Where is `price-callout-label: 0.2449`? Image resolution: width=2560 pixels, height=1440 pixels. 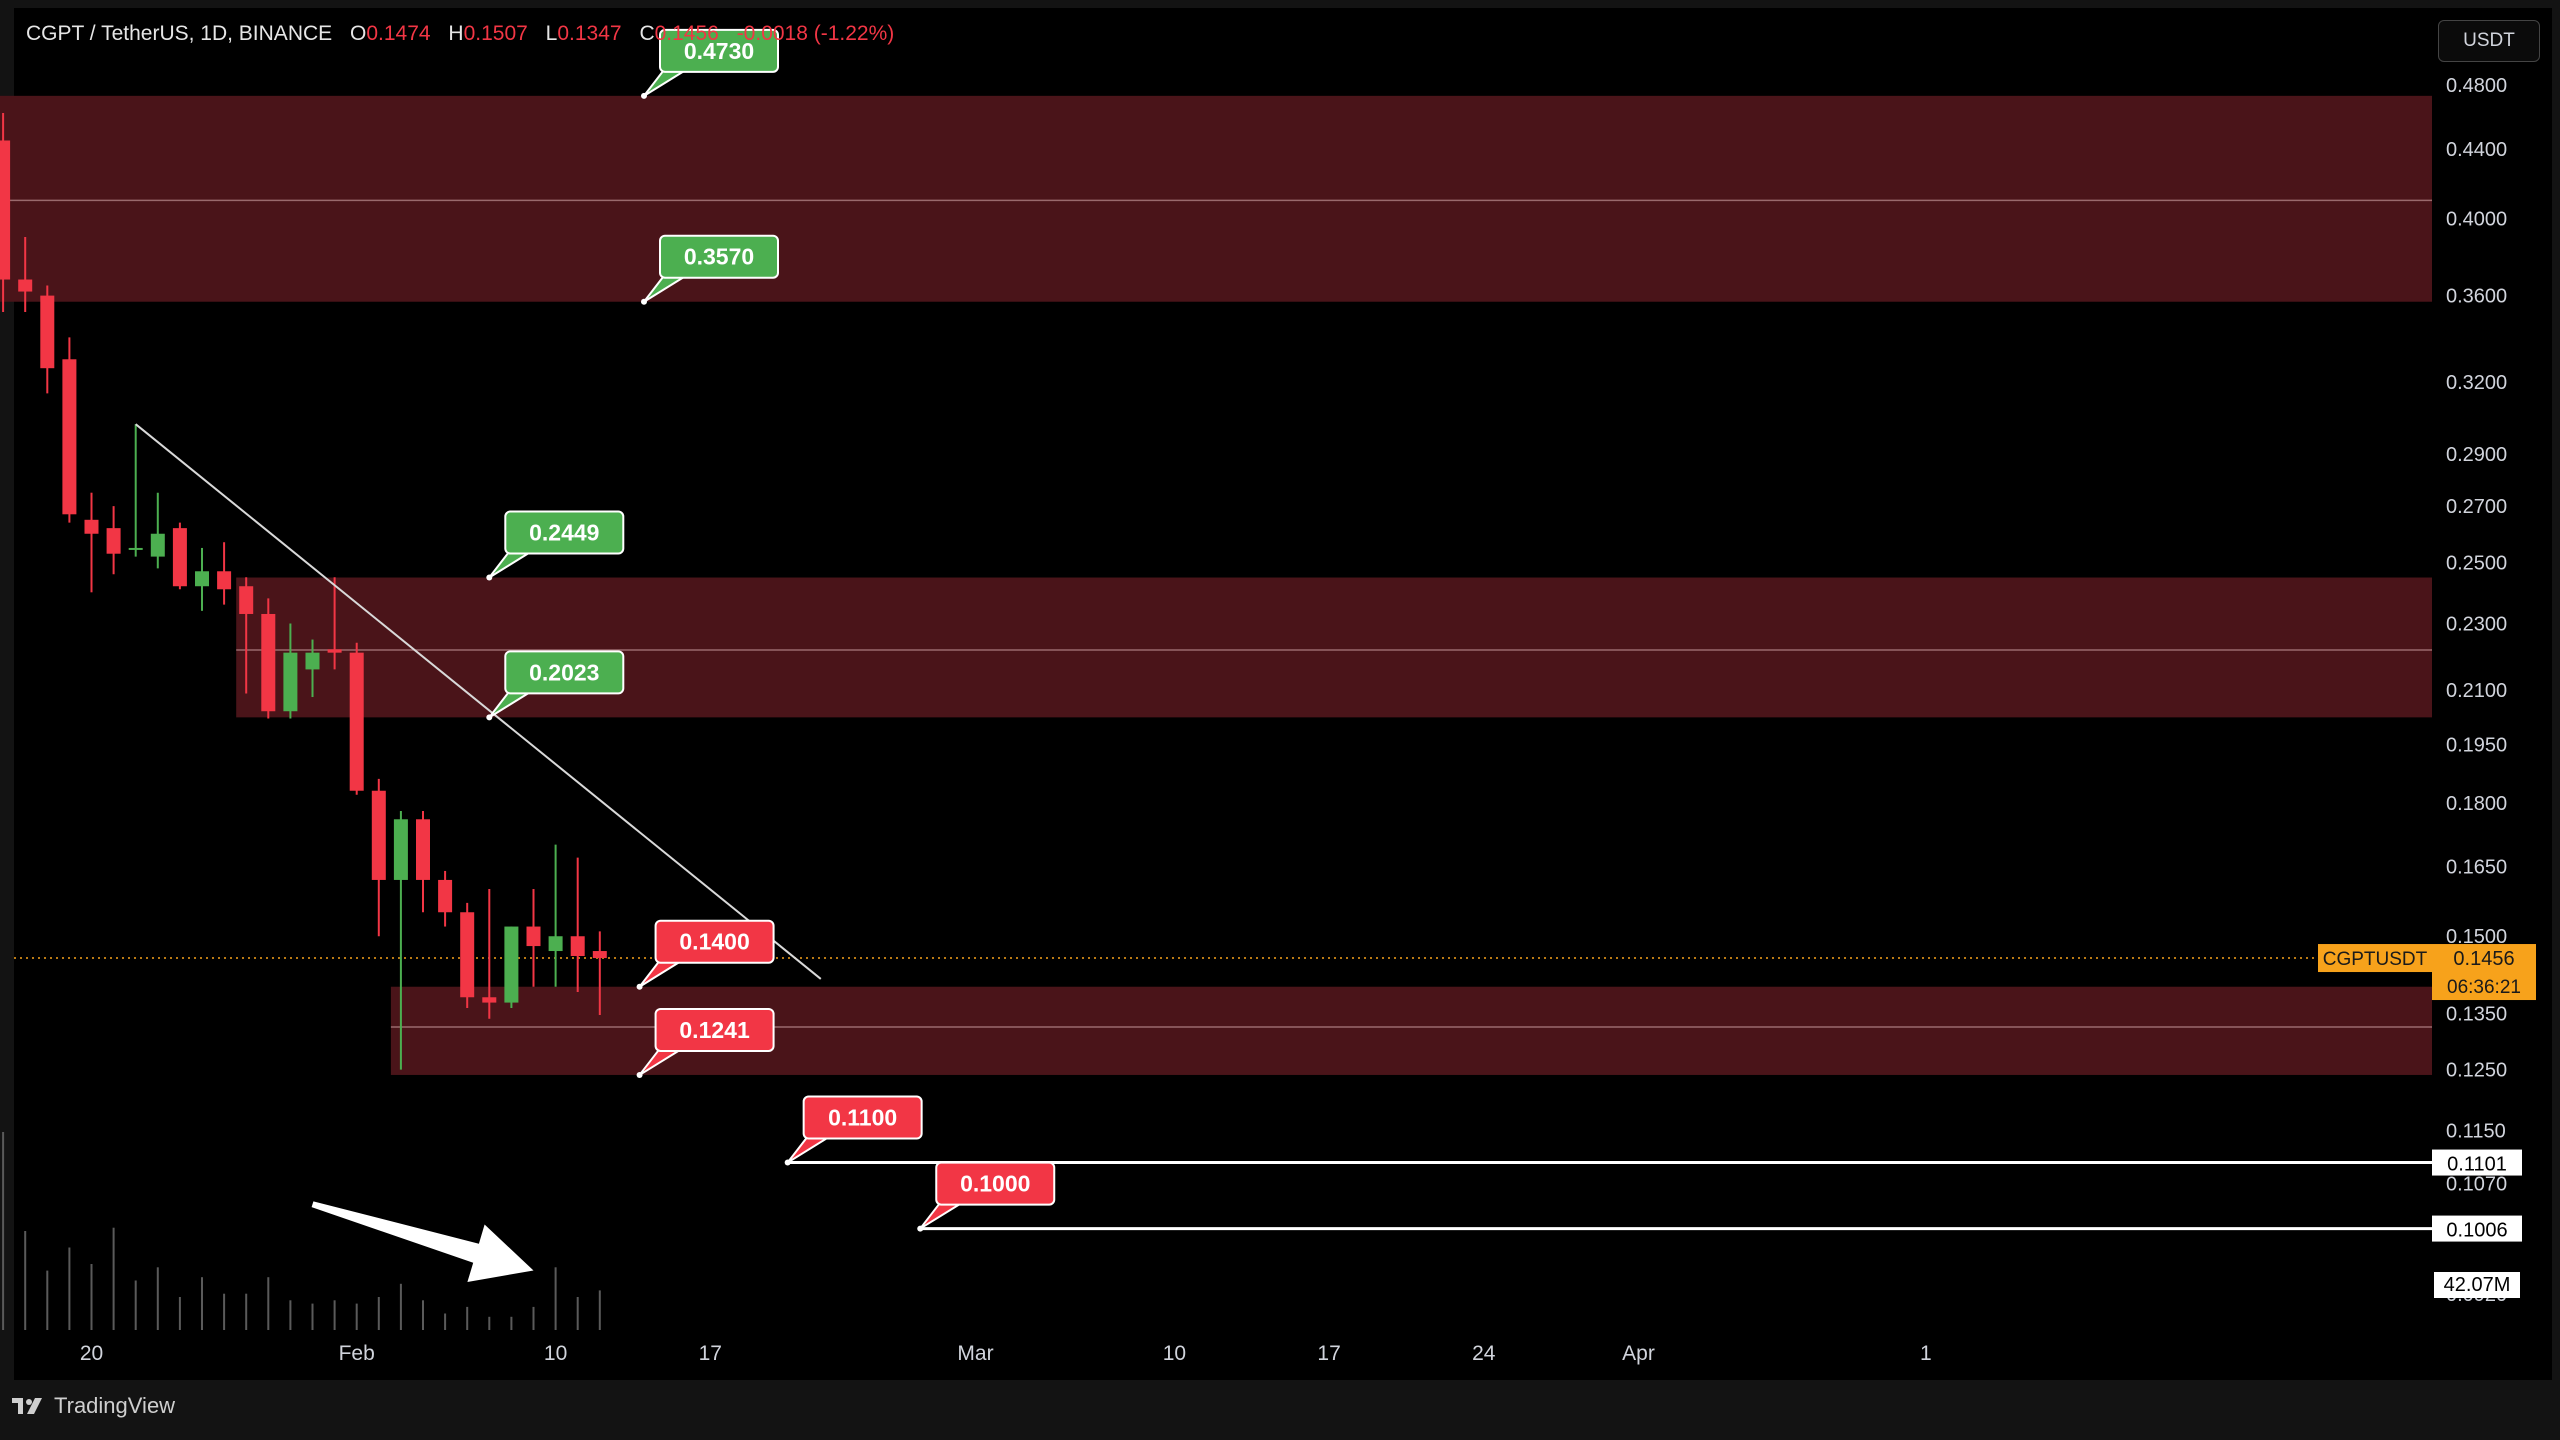
price-callout-label: 0.2449 is located at coordinates (564, 533).